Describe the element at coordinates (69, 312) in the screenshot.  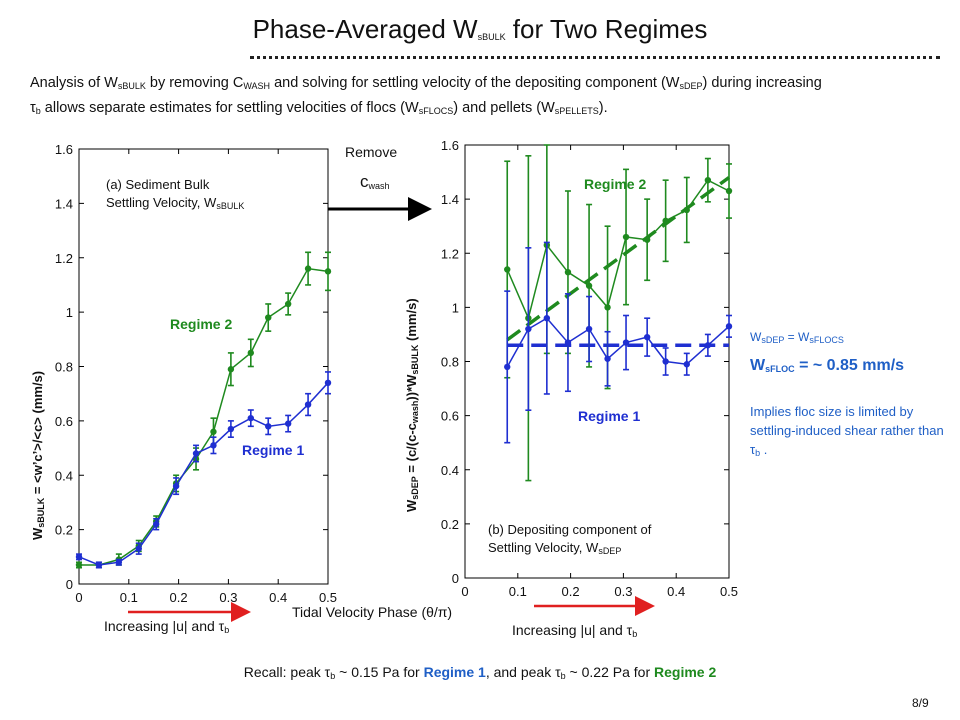
I see `chart-a-ytick-label: 1` at that location.